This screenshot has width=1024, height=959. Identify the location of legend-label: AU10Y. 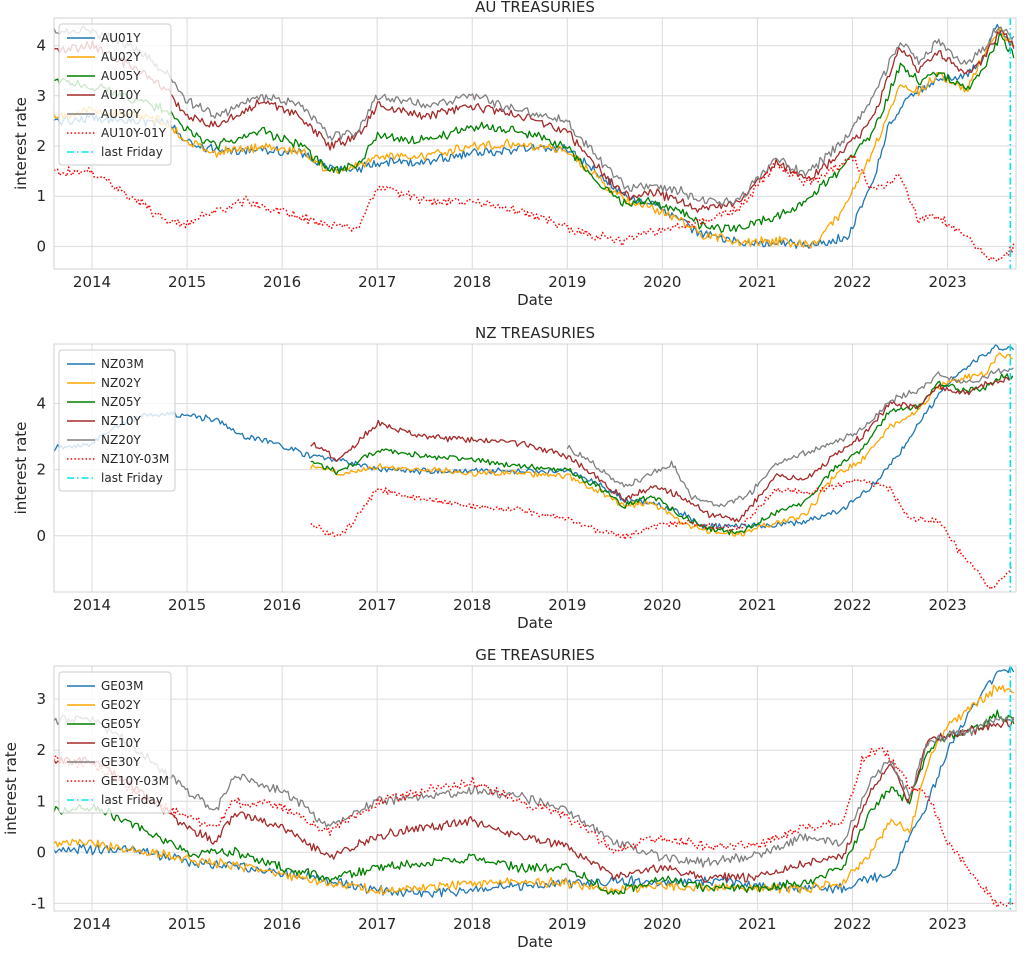
(121, 95).